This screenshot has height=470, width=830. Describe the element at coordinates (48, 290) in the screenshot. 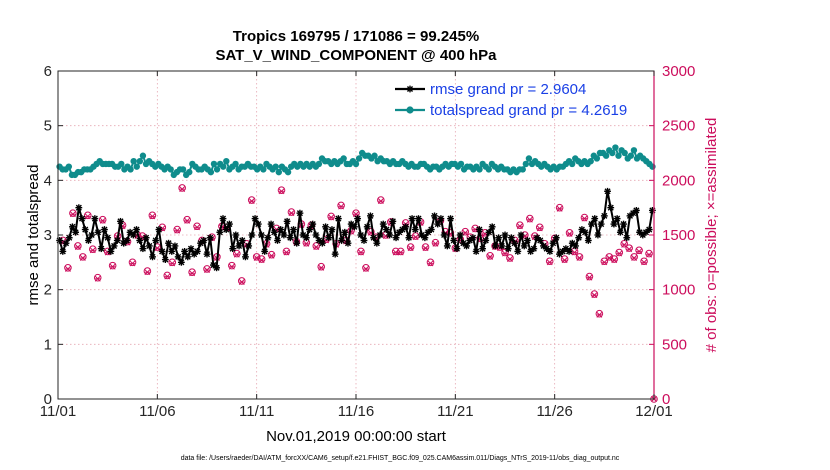

I see `left-tick-label: 2` at that location.